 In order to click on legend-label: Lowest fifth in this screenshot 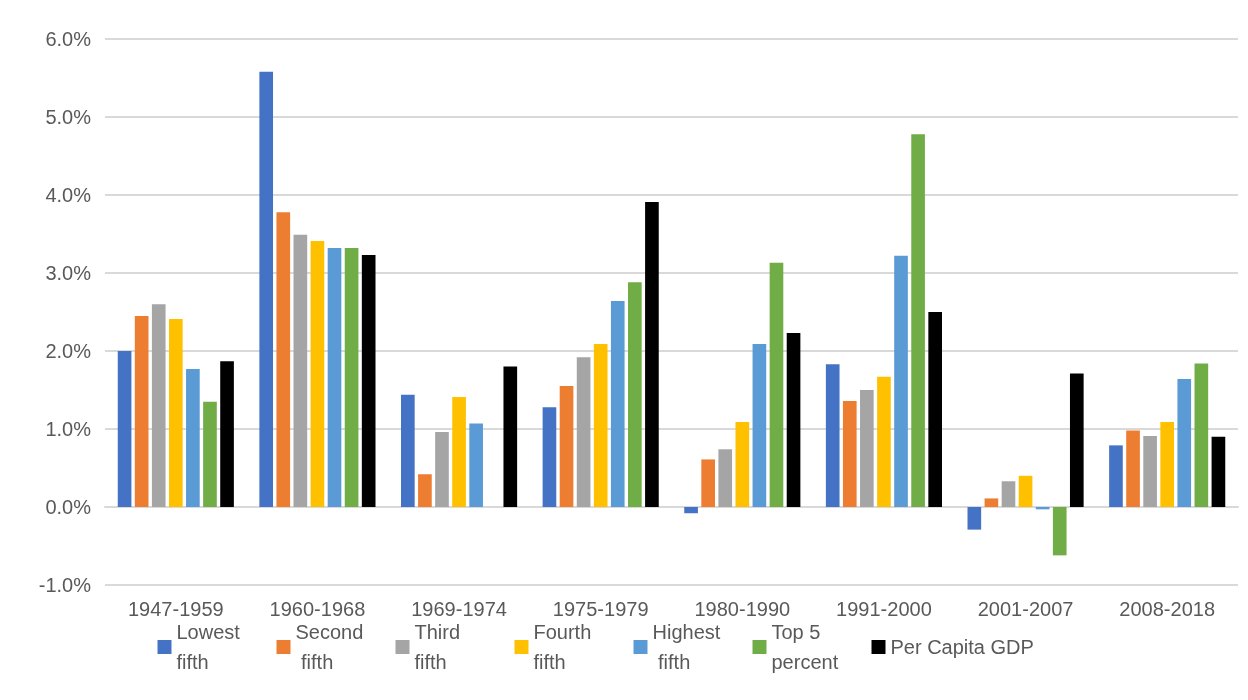, I will do `click(211, 647)`.